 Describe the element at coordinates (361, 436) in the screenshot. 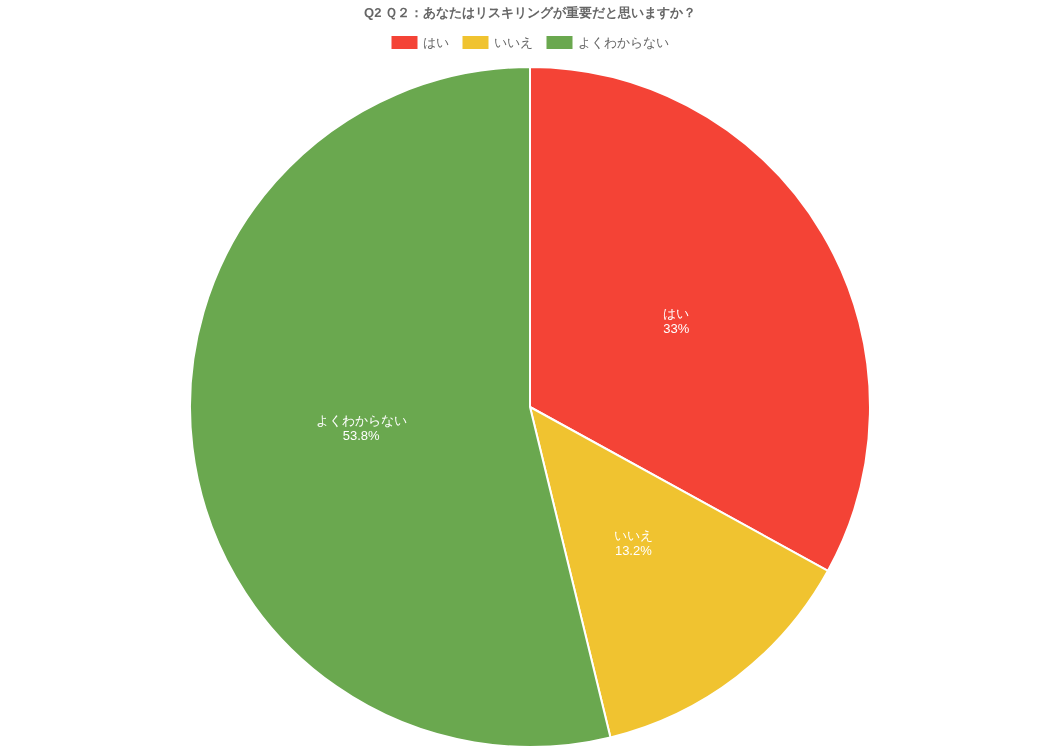

I see `data-label: 53.8%` at that location.